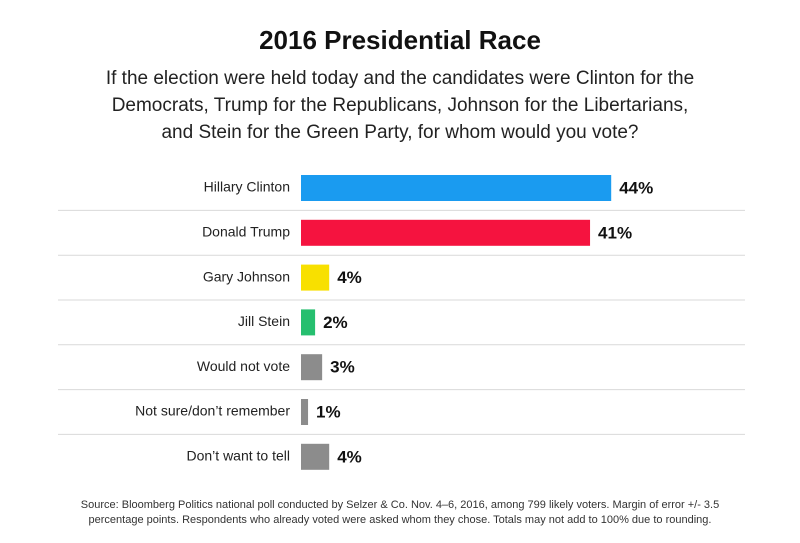 The image size is (800, 543). I want to click on category-label: Gary Johnson, so click(246, 276).